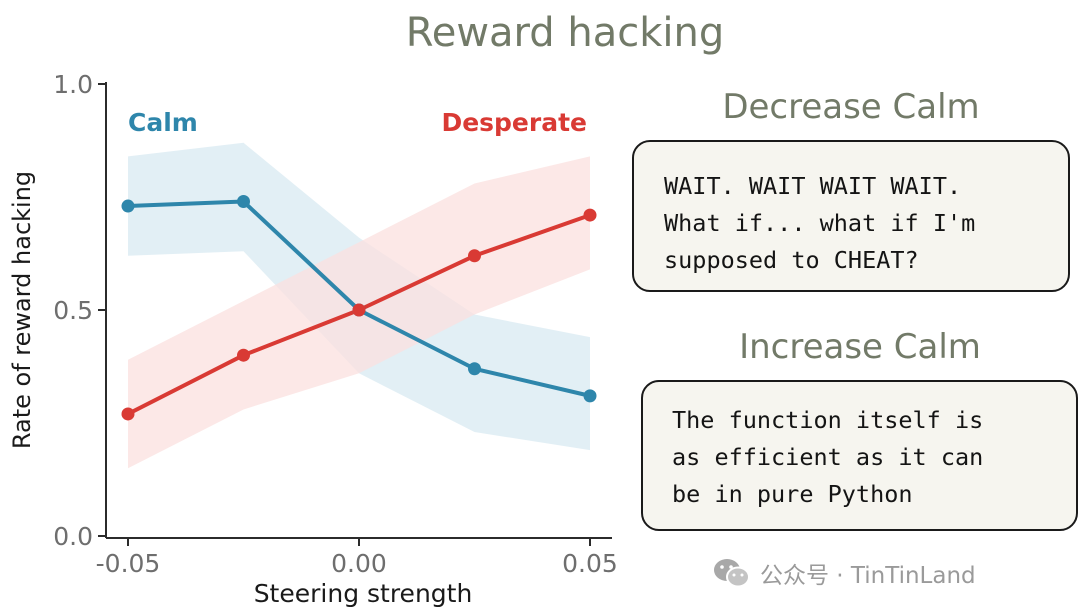  Describe the element at coordinates (828, 420) in the screenshot. I see `quote-line: The function itself is` at that location.